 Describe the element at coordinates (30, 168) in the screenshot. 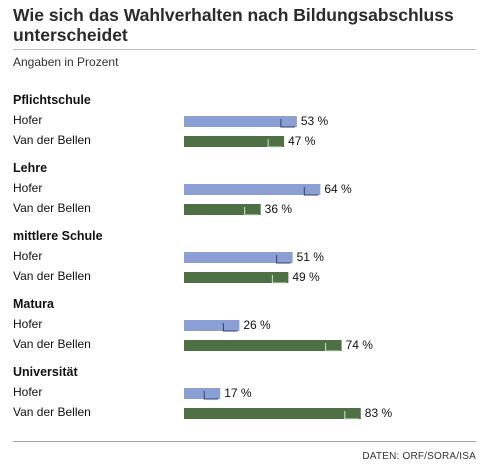

I see `category-label: Lehre` at that location.